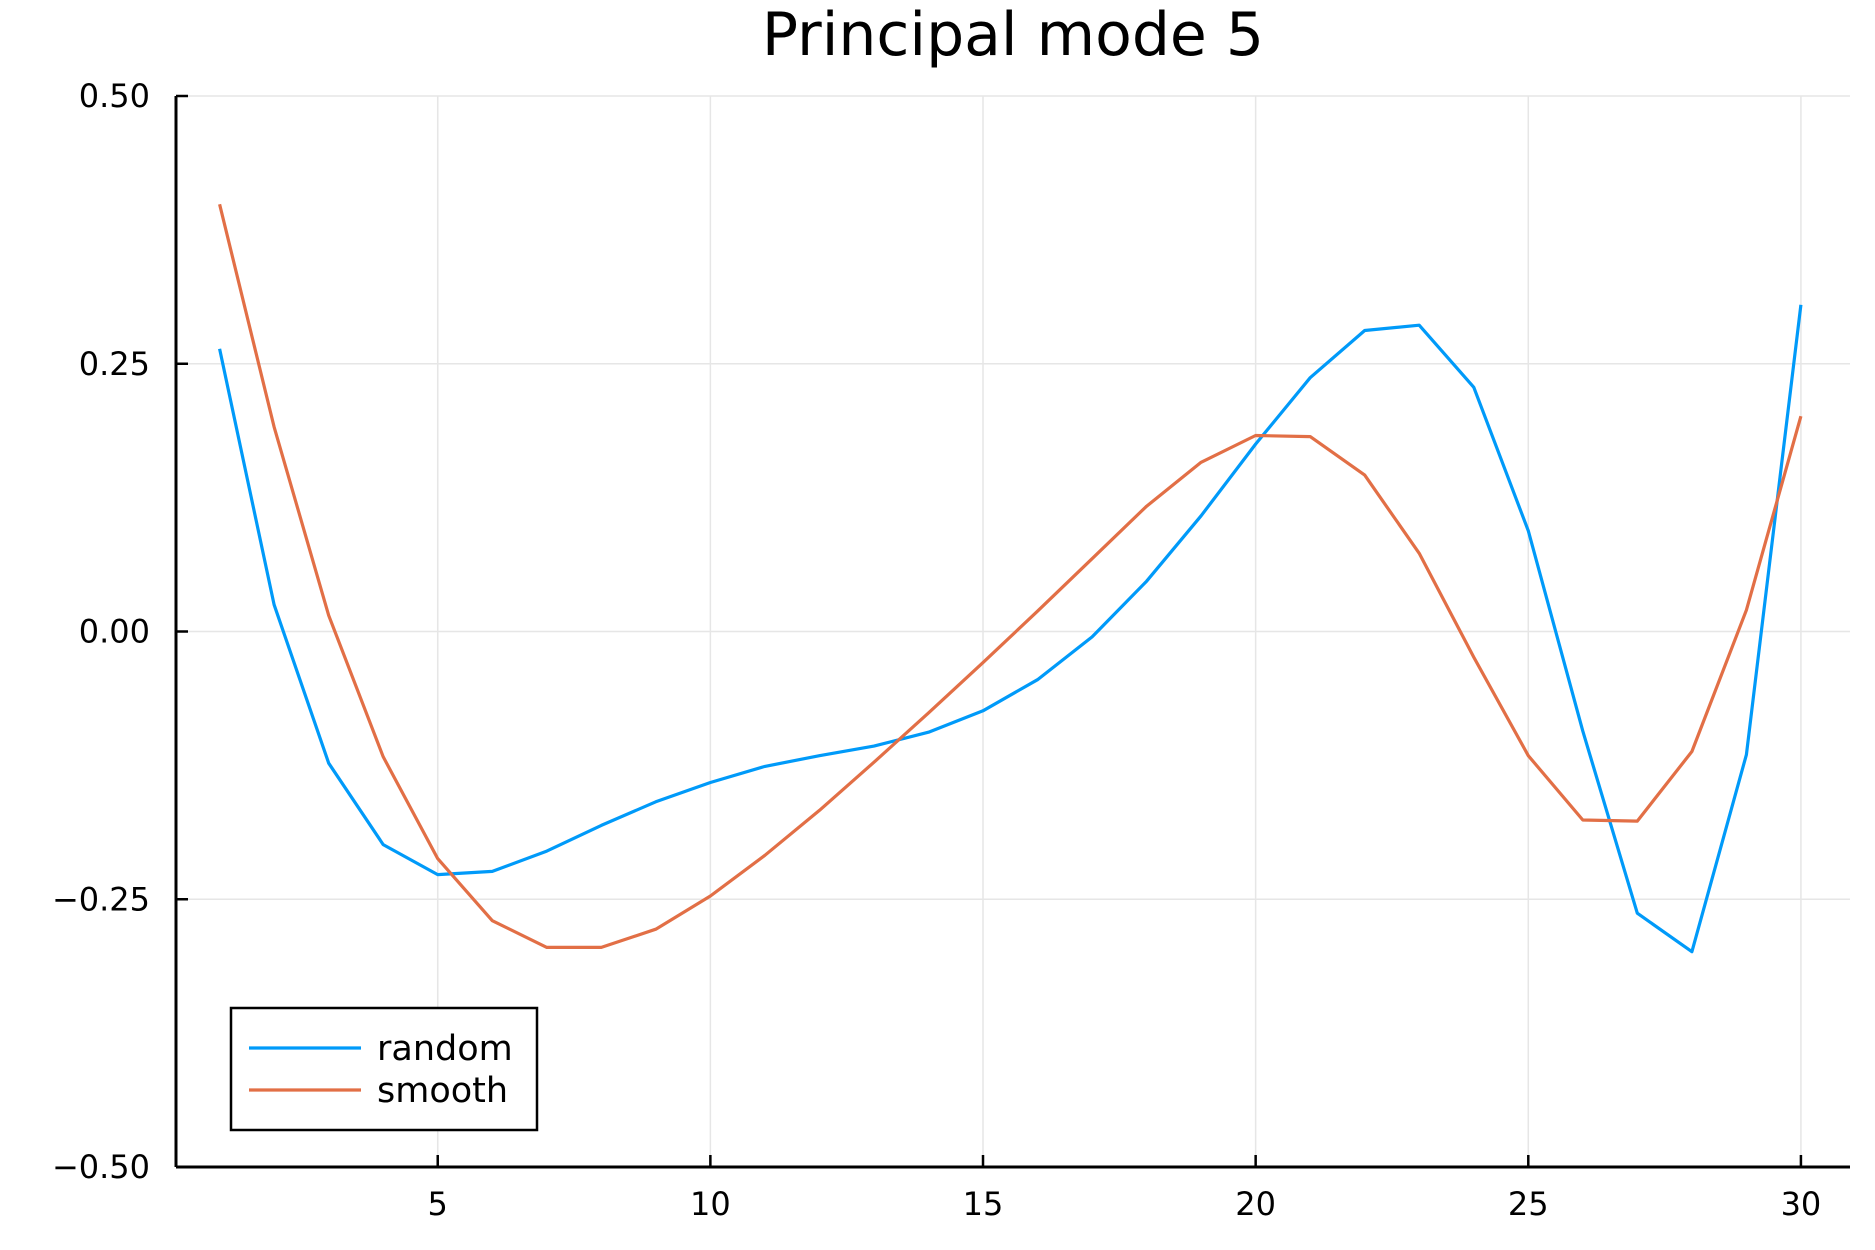 Image resolution: width=1875 pixels, height=1250 pixels. What do you see at coordinates (101, 899) in the screenshot?
I see `y-tick-label: −0.25` at bounding box center [101, 899].